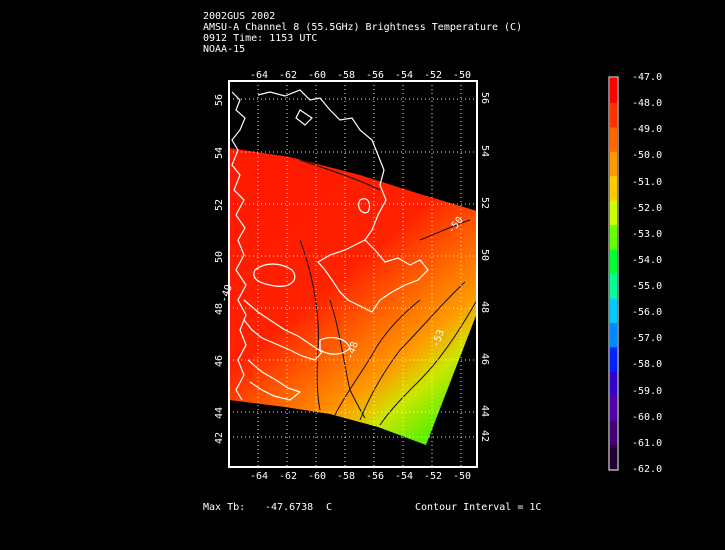 This screenshot has width=725, height=550. Describe the element at coordinates (647, 260) in the screenshot. I see `colorbar-tick-label: -54.0` at that location.